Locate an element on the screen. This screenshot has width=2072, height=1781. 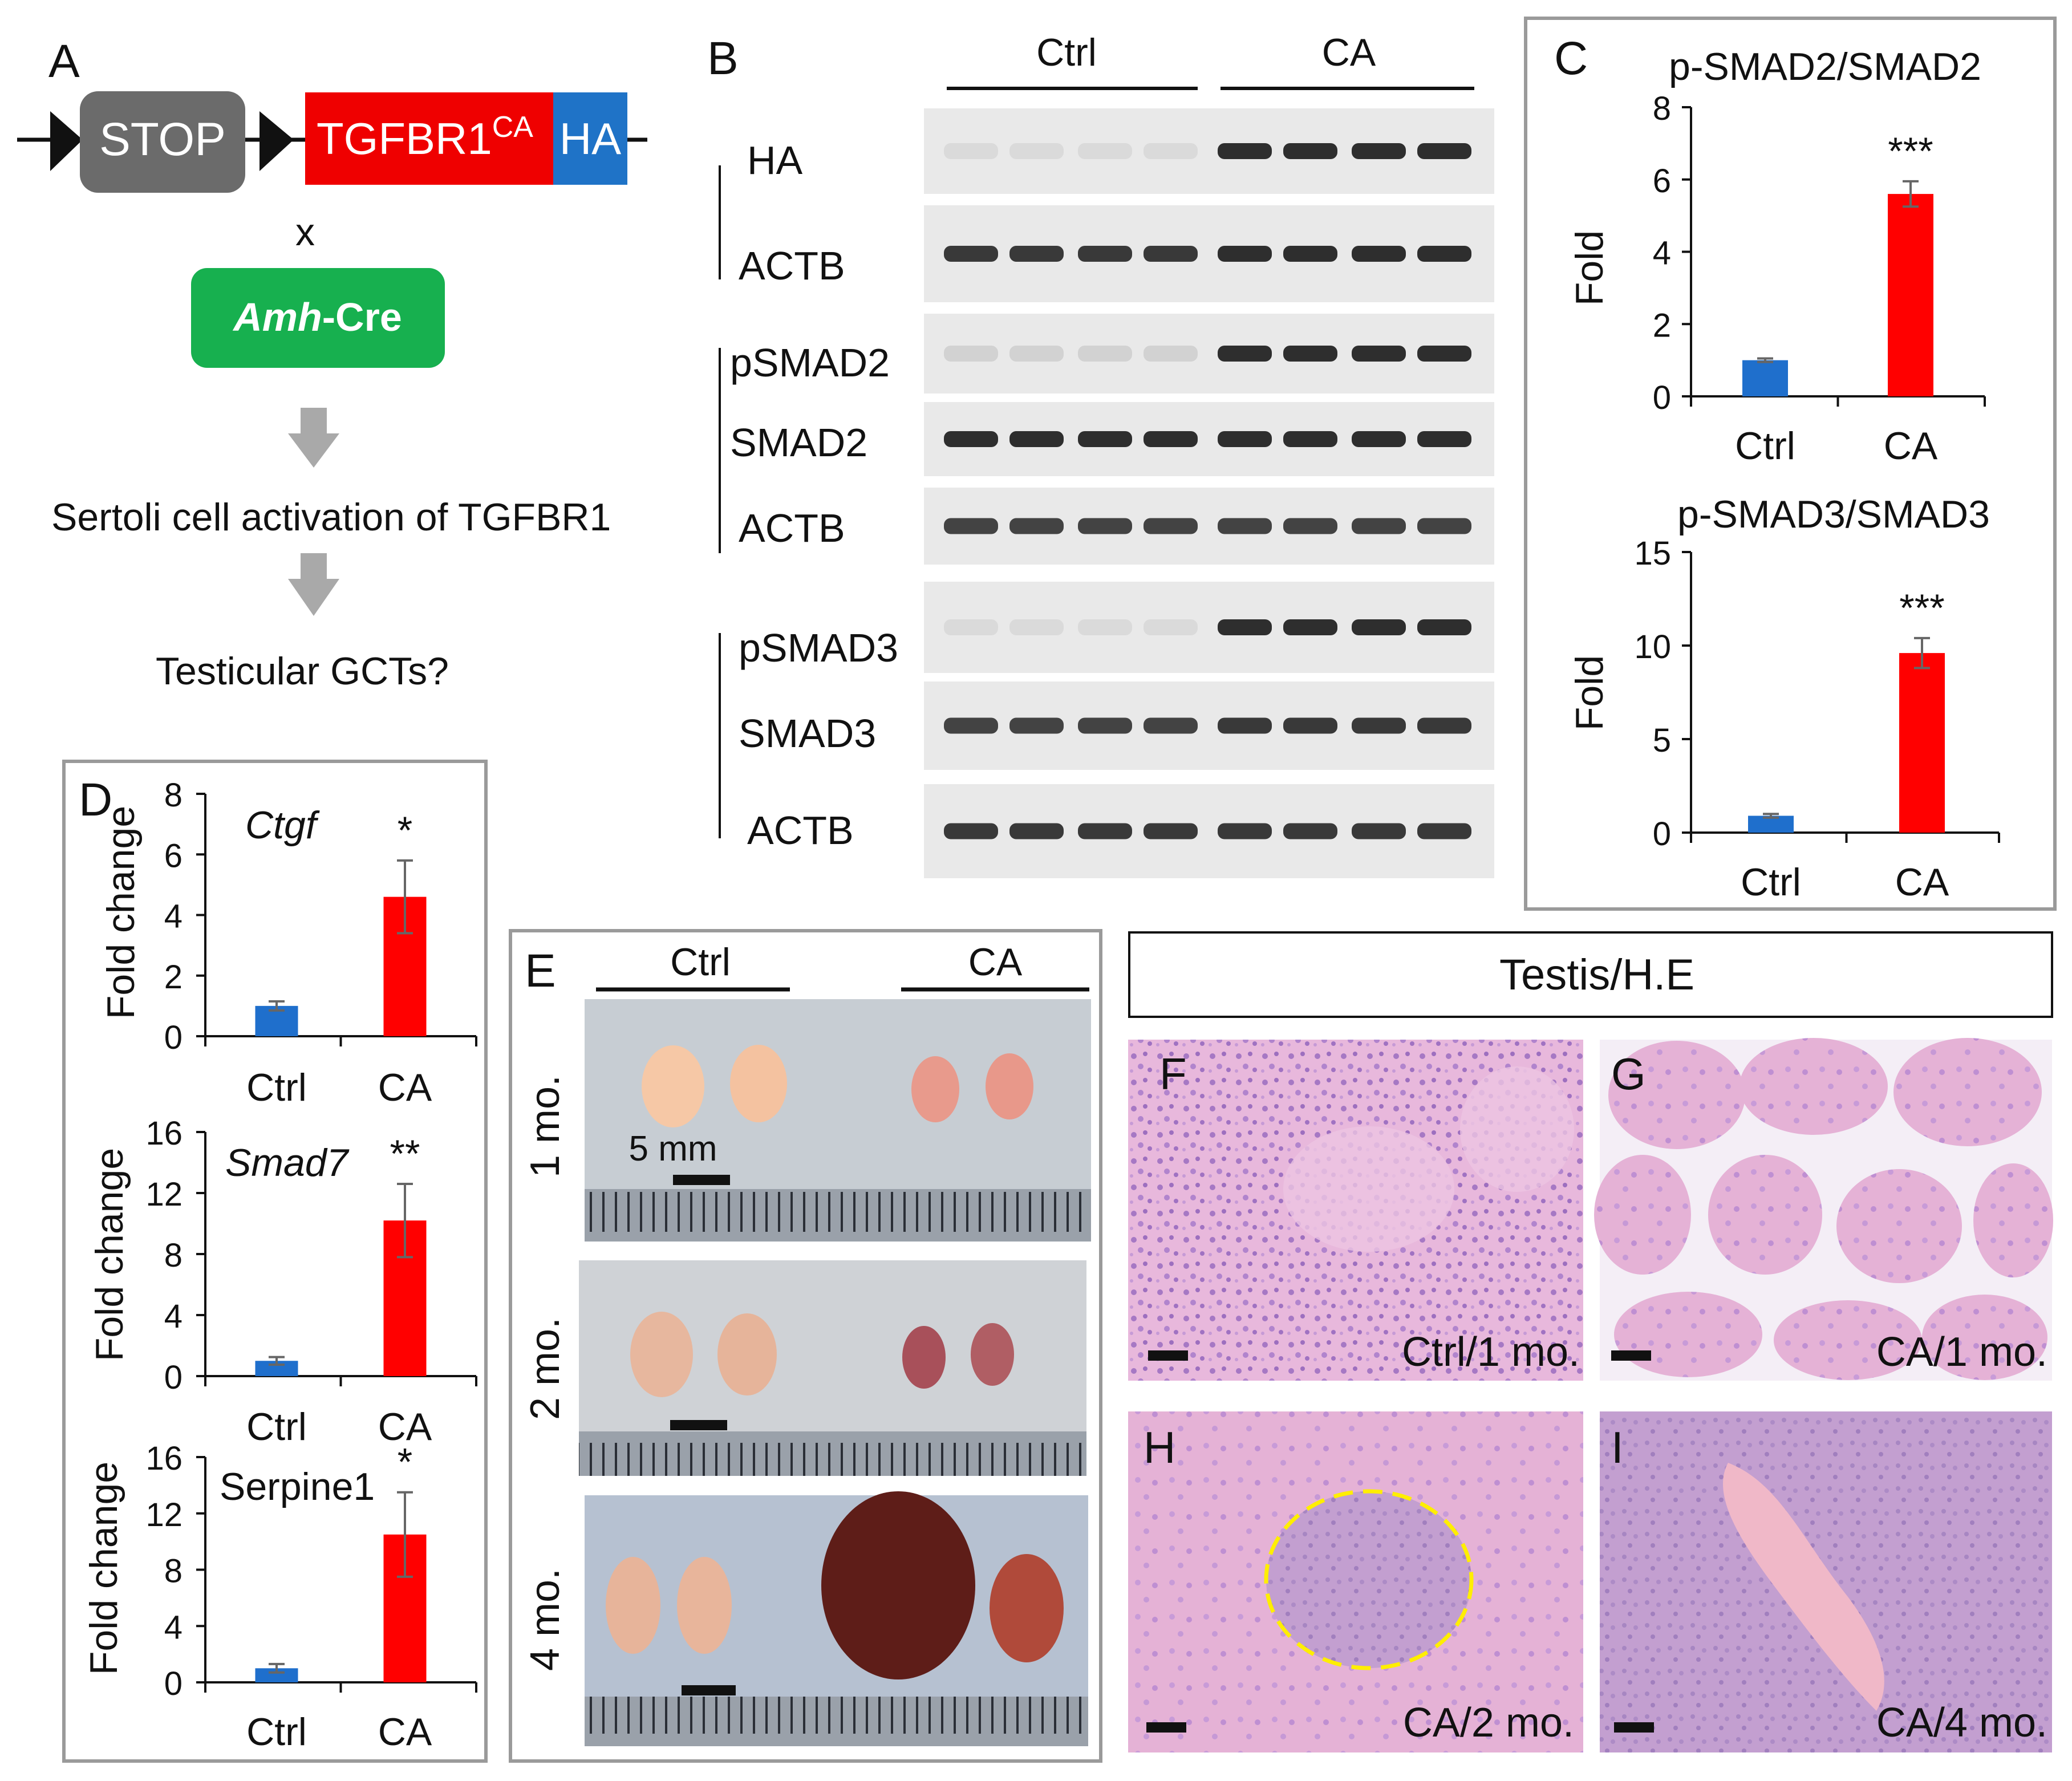
blot-psmad3 is located at coordinates (1209, 627).